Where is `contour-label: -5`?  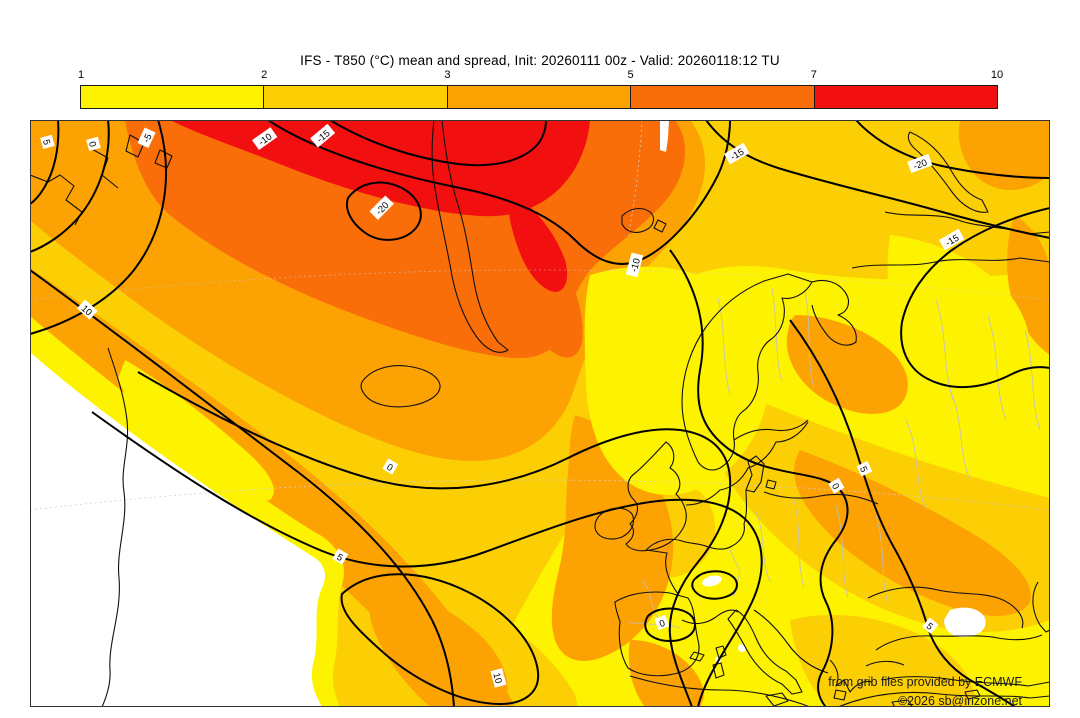 contour-label: -5 is located at coordinates (146, 138).